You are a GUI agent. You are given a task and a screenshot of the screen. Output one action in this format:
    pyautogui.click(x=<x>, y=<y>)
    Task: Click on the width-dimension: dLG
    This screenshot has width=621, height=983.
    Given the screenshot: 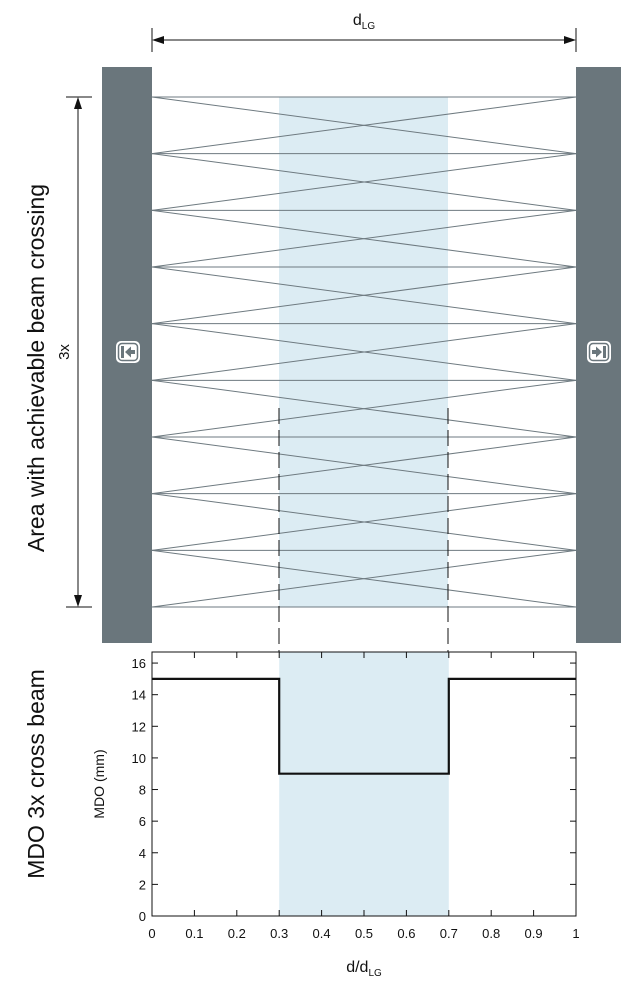 What is the action you would take?
    pyautogui.click(x=364, y=32)
    